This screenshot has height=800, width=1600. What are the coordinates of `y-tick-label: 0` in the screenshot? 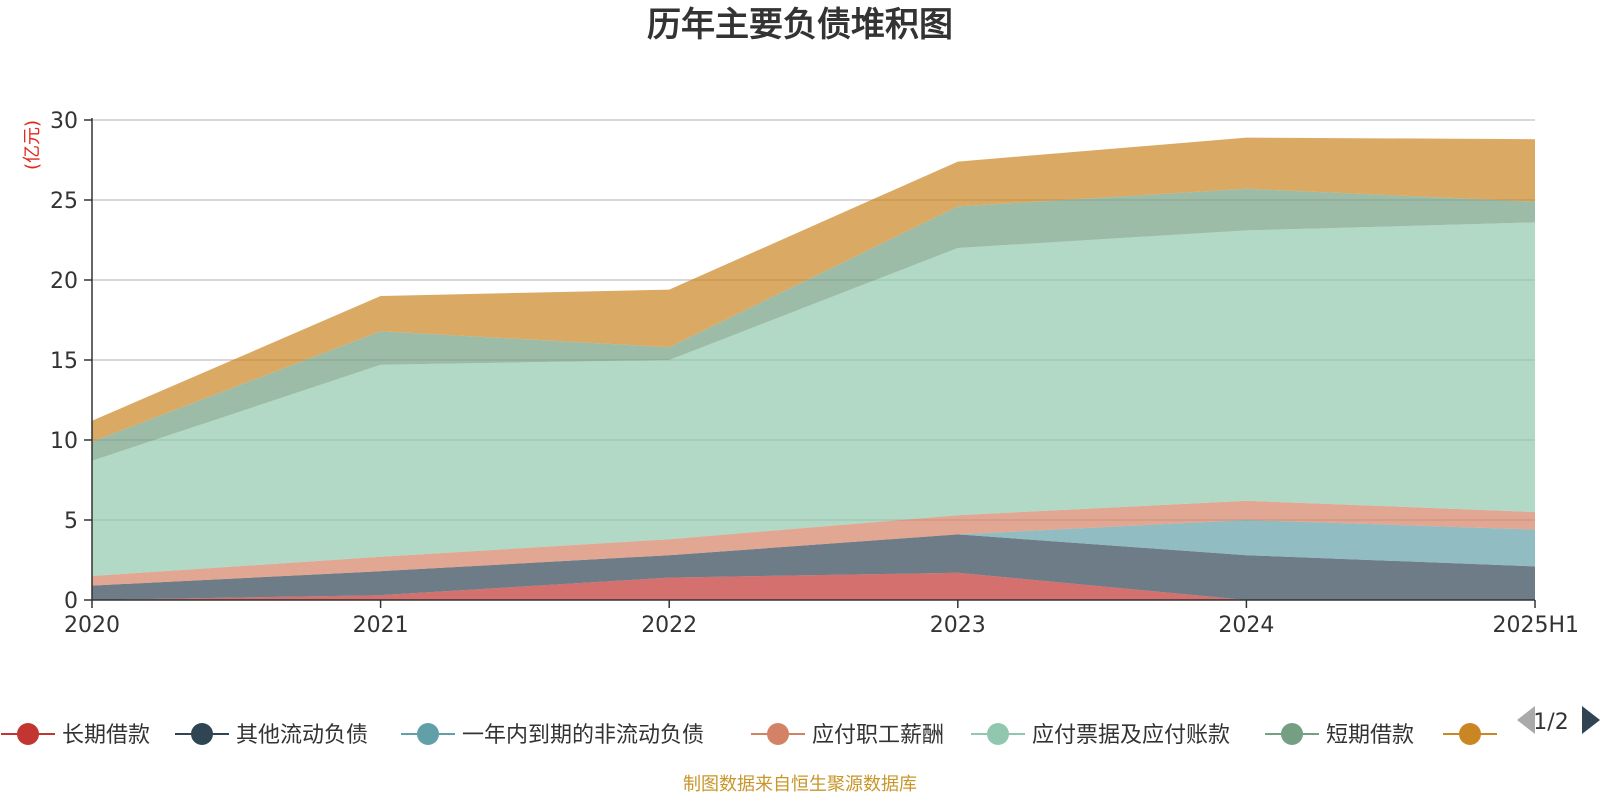 It's located at (71, 601).